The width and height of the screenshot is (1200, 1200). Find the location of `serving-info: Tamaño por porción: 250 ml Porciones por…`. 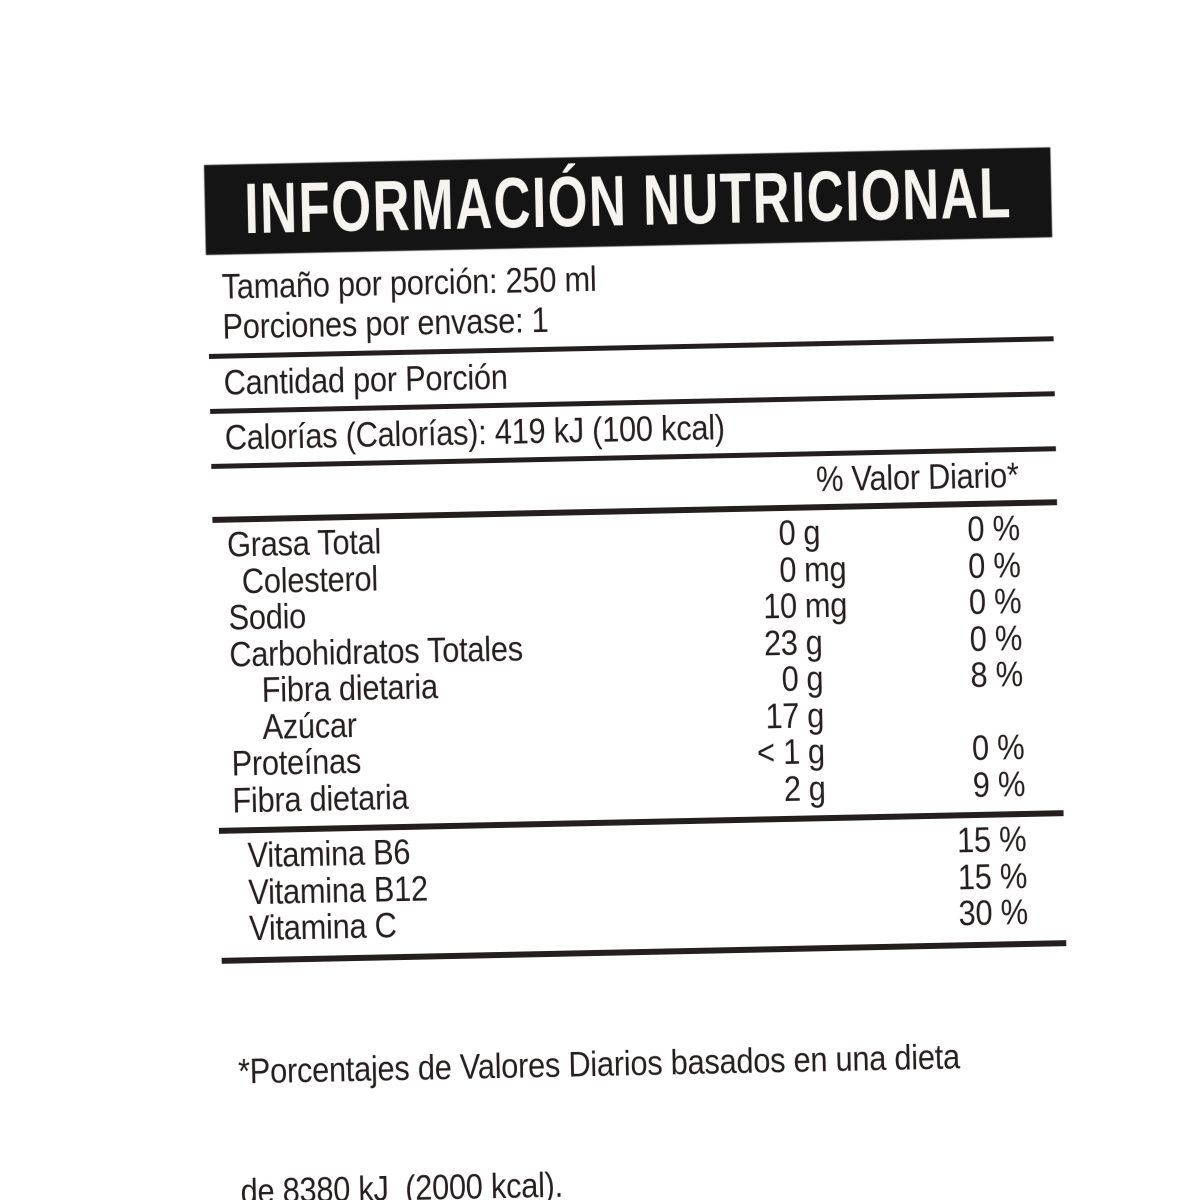

serving-info: Tamaño por porción: 250 ml Porciones por… is located at coordinates (630, 299).